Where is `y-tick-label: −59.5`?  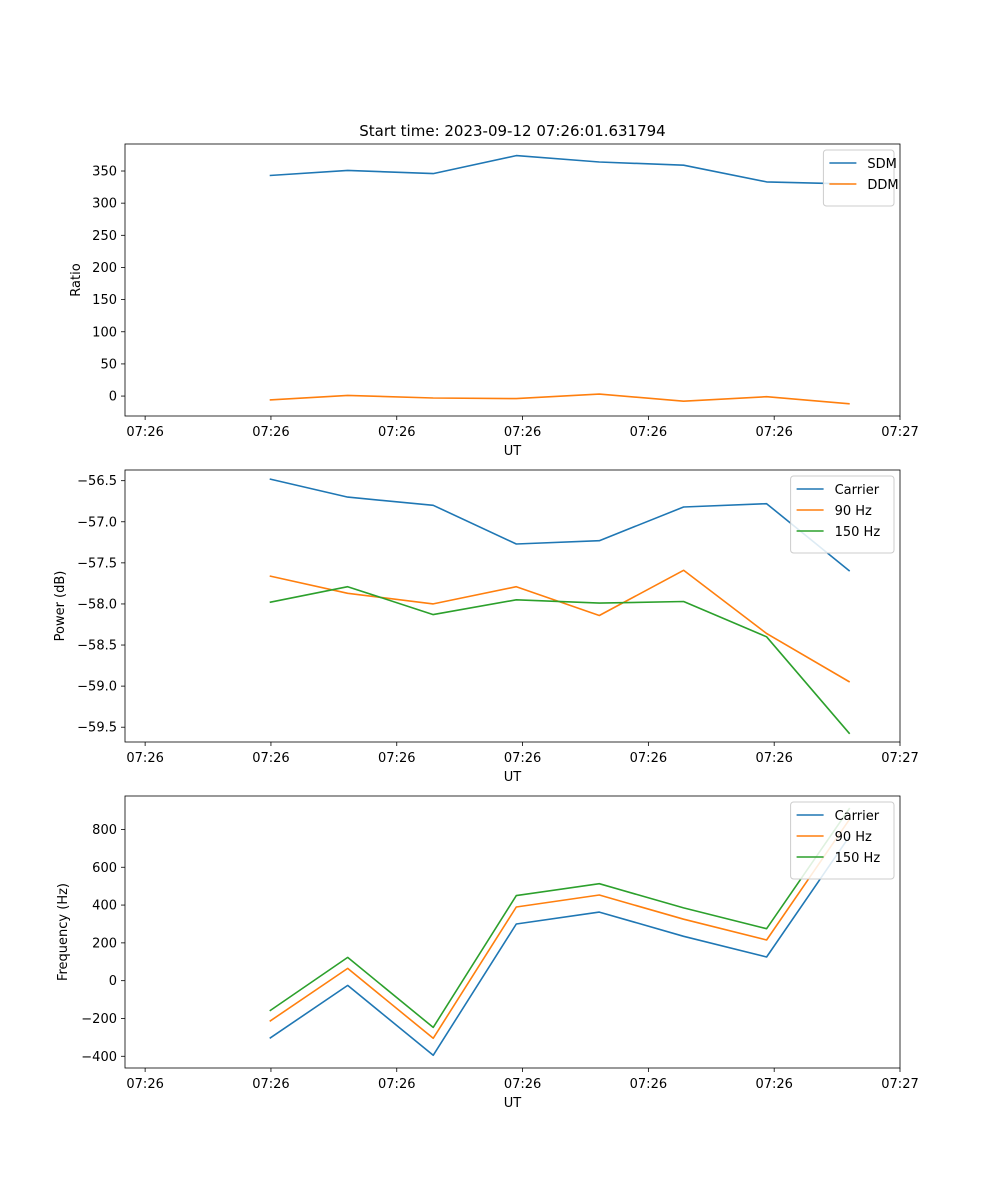 y-tick-label: −59.5 is located at coordinates (97, 728).